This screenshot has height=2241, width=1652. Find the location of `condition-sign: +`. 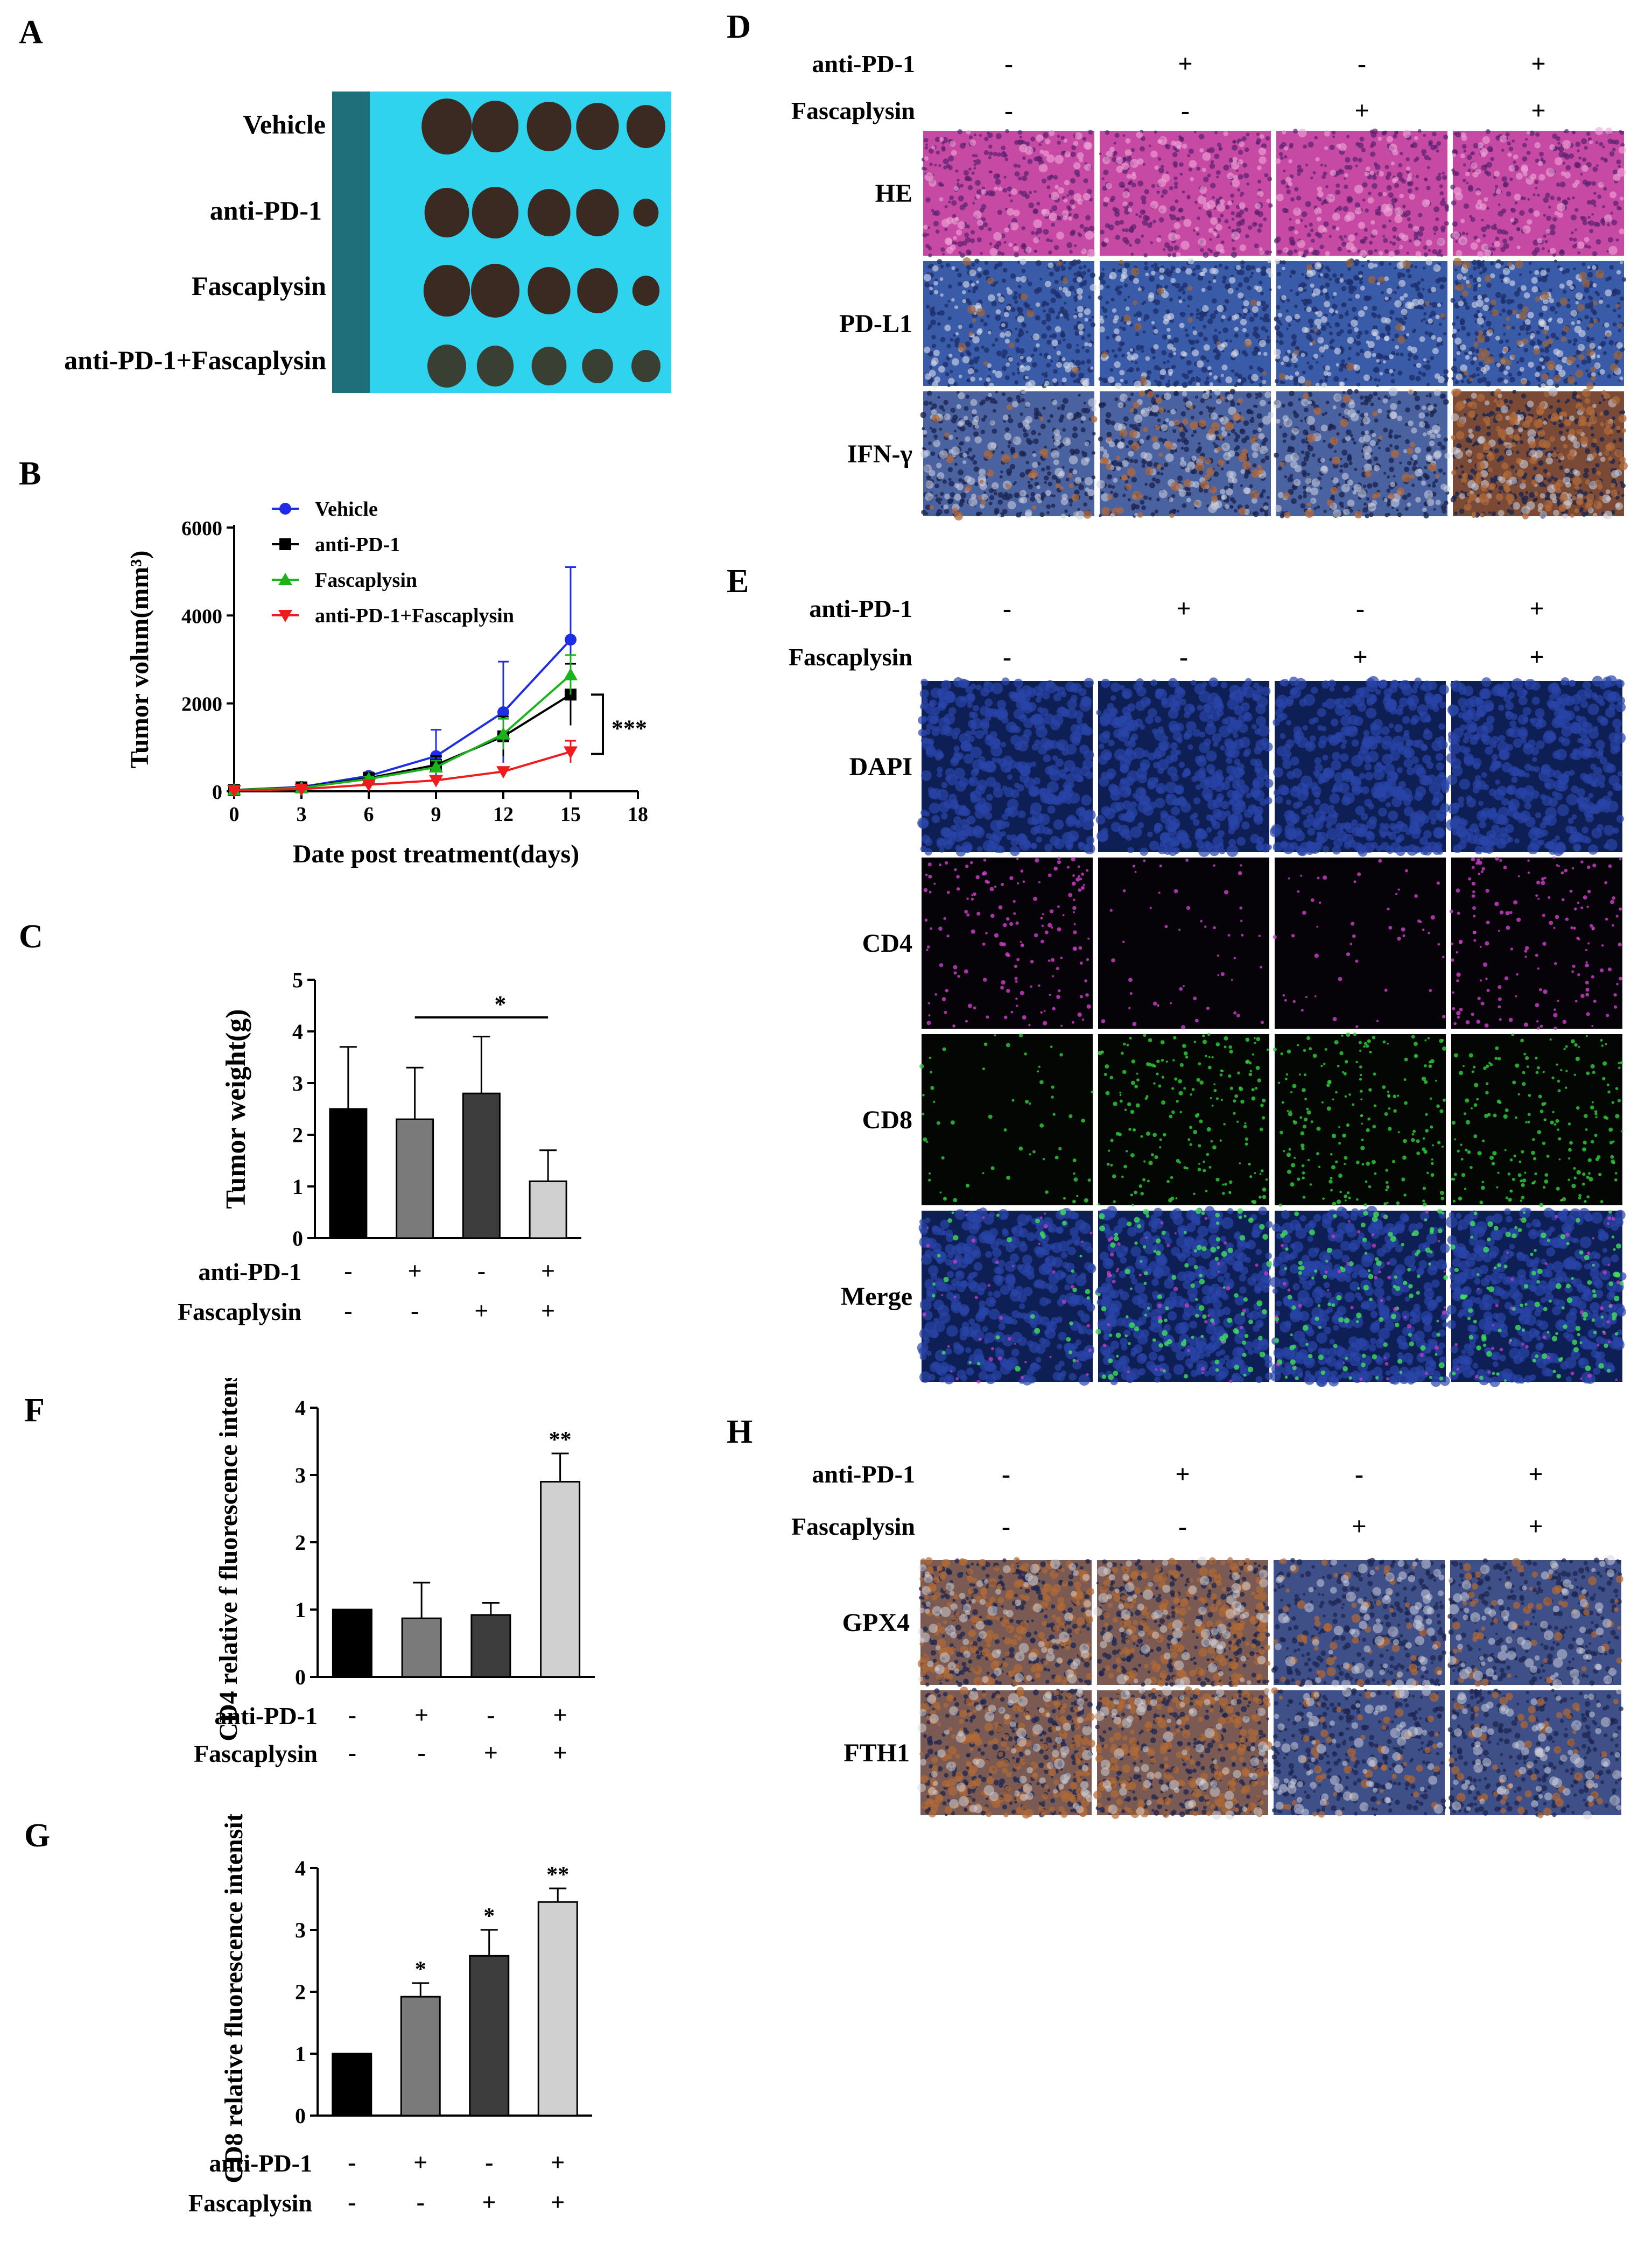

condition-sign: + is located at coordinates (560, 1753).